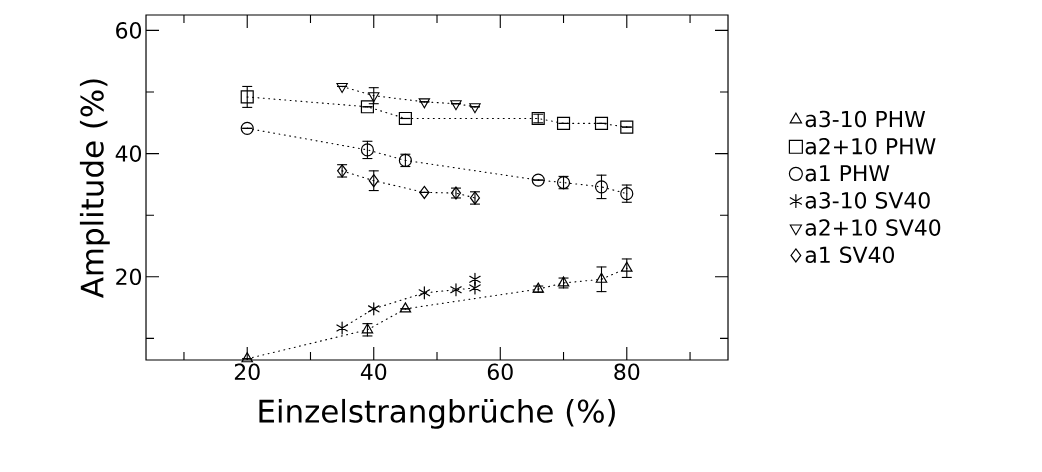  Describe the element at coordinates (870, 146) in the screenshot. I see `legend-label: a2+10 PHW` at that location.